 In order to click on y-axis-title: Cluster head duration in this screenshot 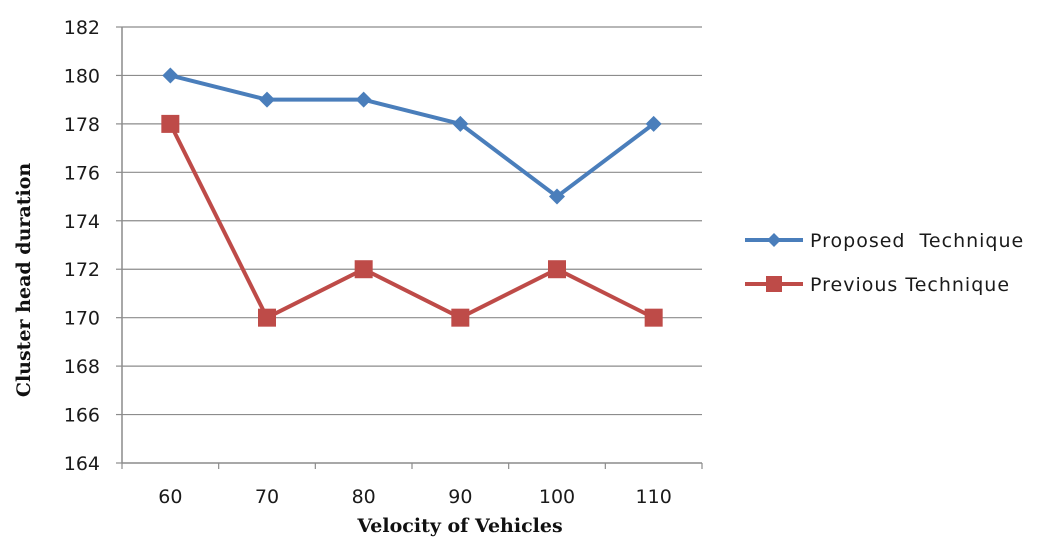, I will do `click(24, 280)`.